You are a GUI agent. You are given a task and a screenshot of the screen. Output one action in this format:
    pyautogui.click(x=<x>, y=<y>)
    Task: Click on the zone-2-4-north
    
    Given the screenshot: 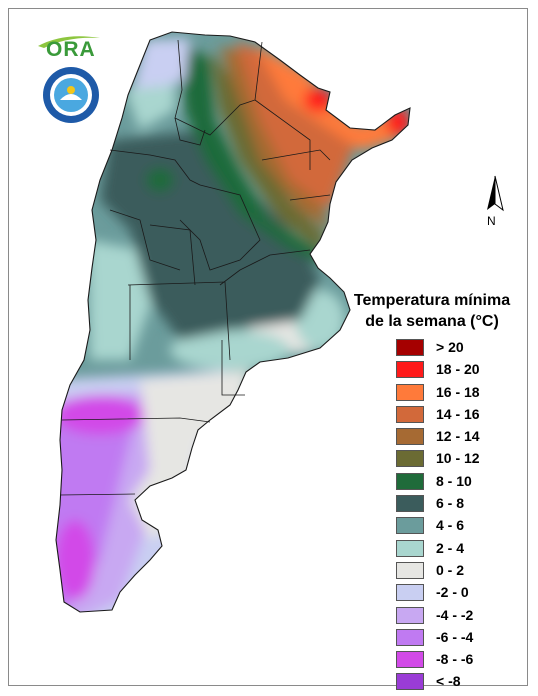 What is the action you would take?
    pyautogui.click(x=150, y=107)
    